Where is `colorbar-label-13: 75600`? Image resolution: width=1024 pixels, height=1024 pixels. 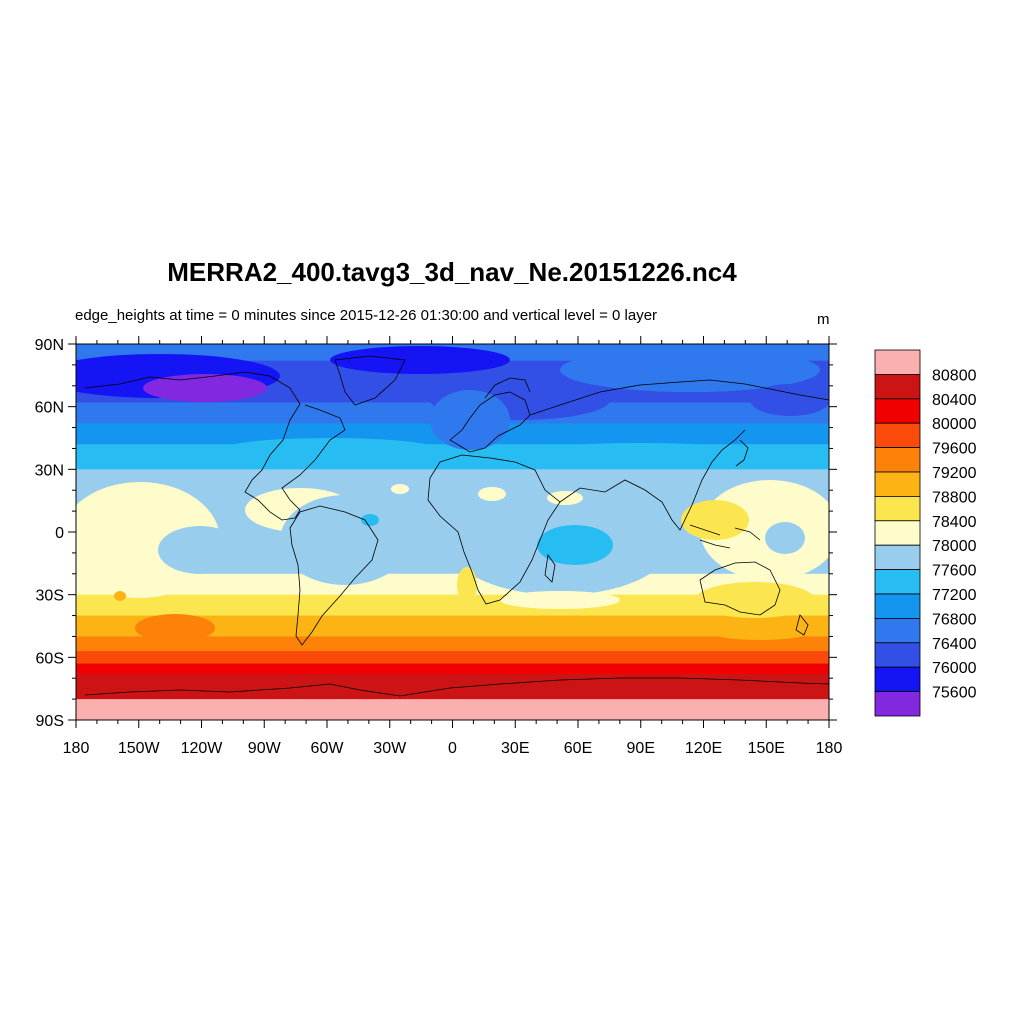 colorbar-label-13: 75600 is located at coordinates (954, 693).